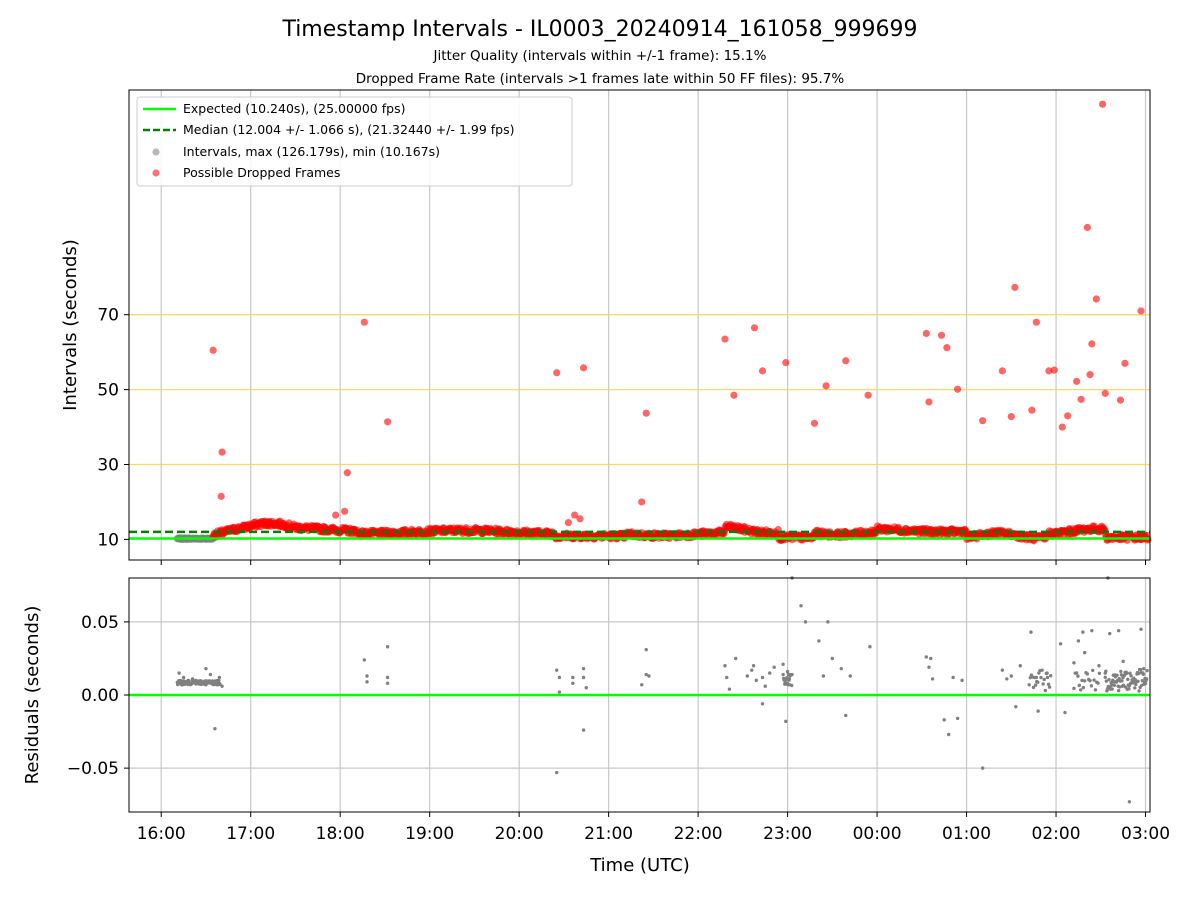  Describe the element at coordinates (161, 834) in the screenshot. I see `x-tick-label: 16:00` at that location.